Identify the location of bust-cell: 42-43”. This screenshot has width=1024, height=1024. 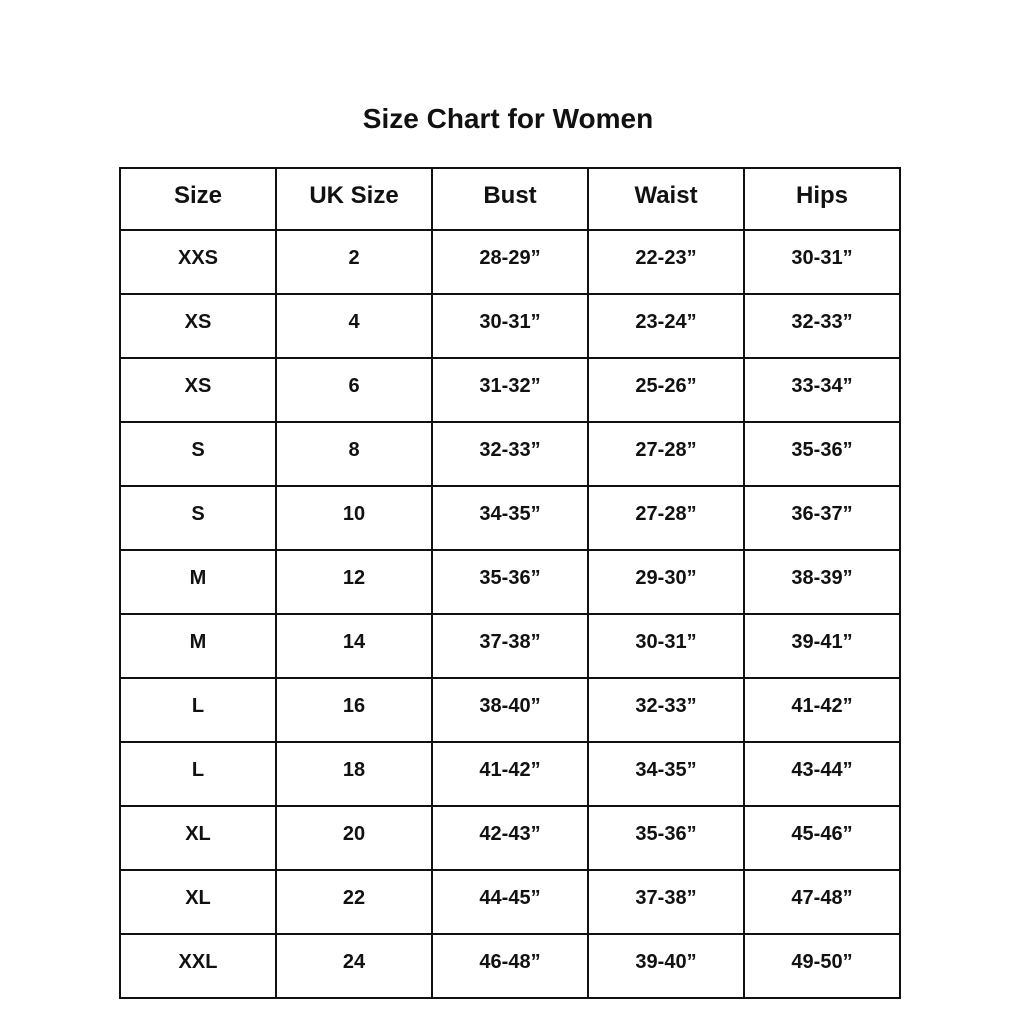
(510, 838).